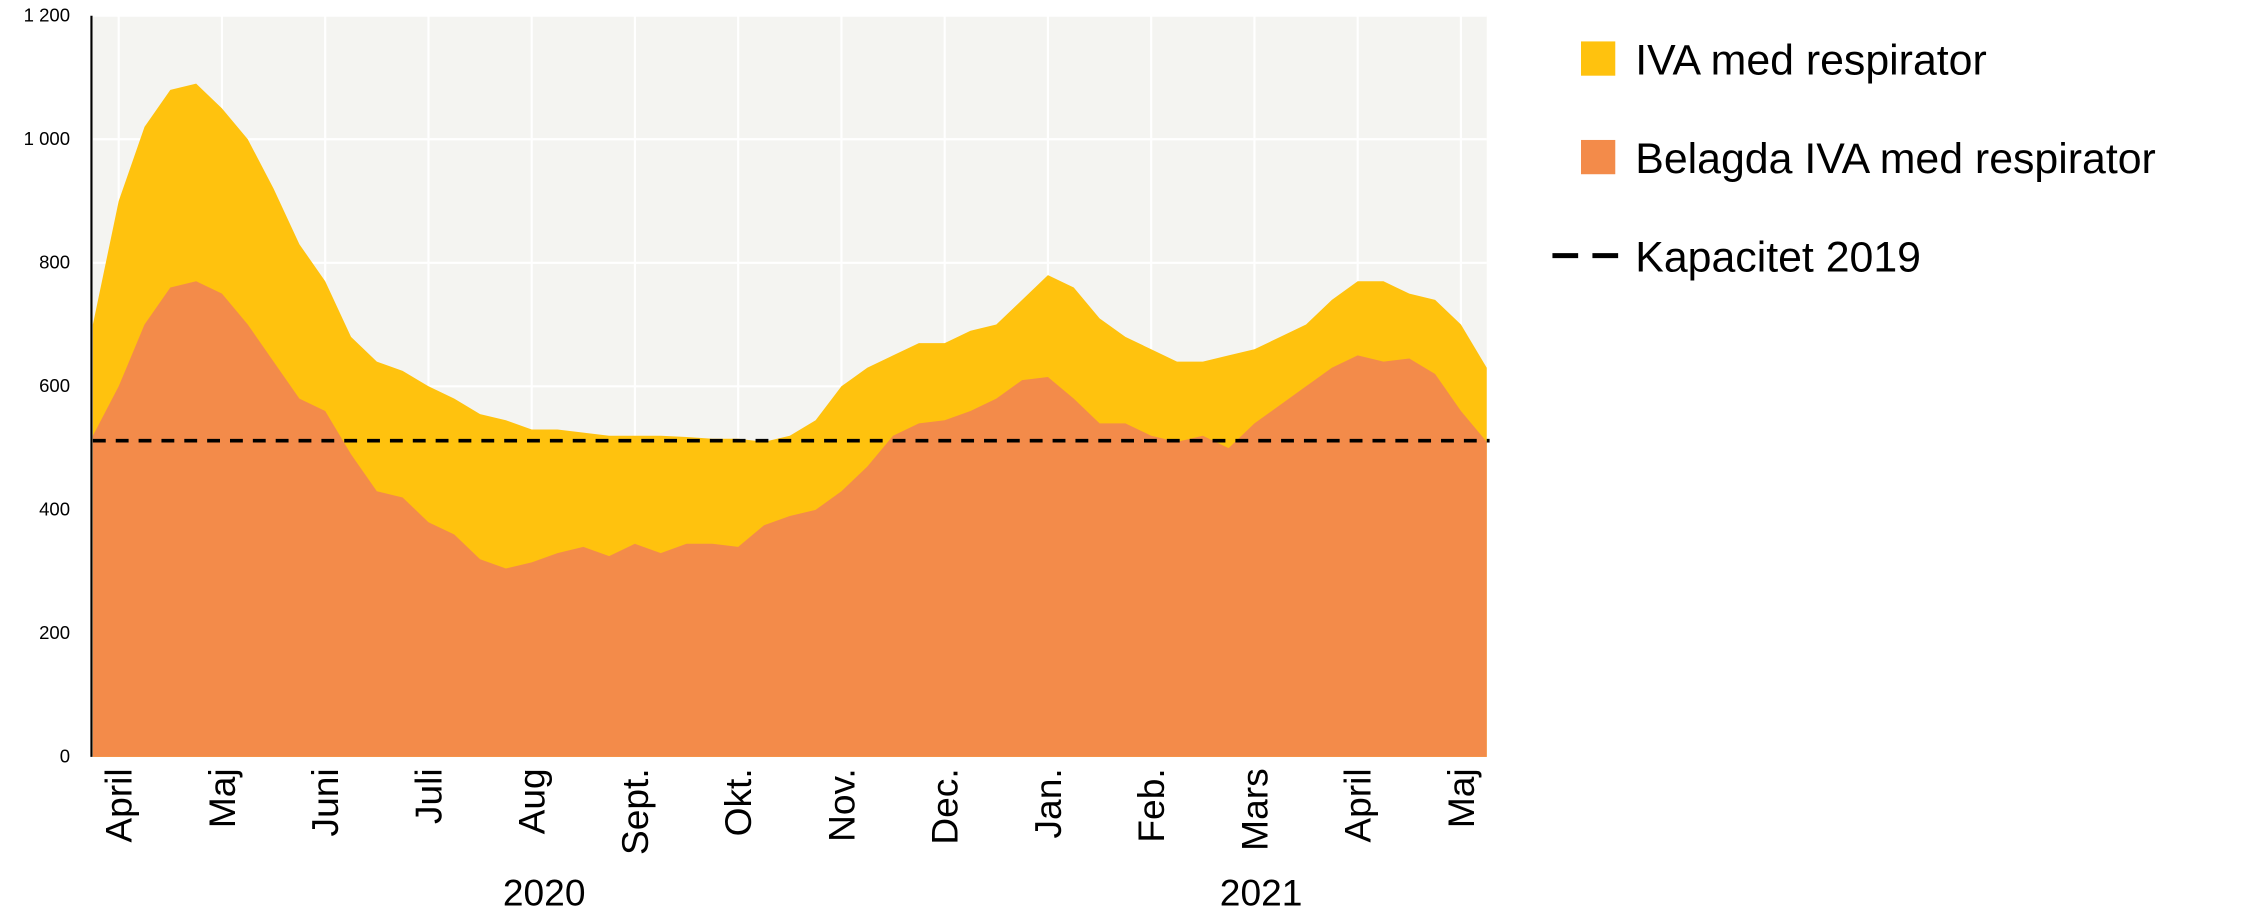 The width and height of the screenshot is (2248, 914). Describe the element at coordinates (47, 138) in the screenshot. I see `y-tick-label: 1 000` at that location.